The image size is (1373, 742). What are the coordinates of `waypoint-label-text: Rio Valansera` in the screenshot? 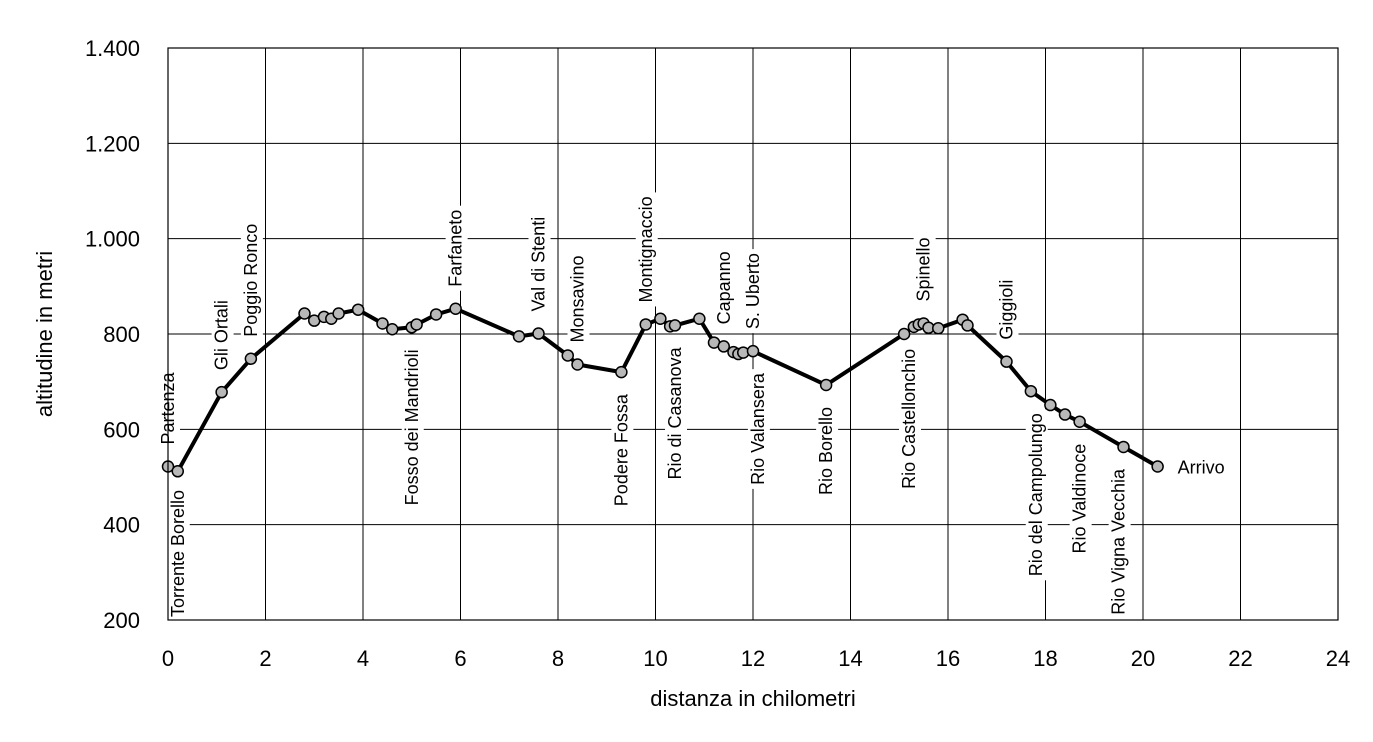 It's located at (758, 428).